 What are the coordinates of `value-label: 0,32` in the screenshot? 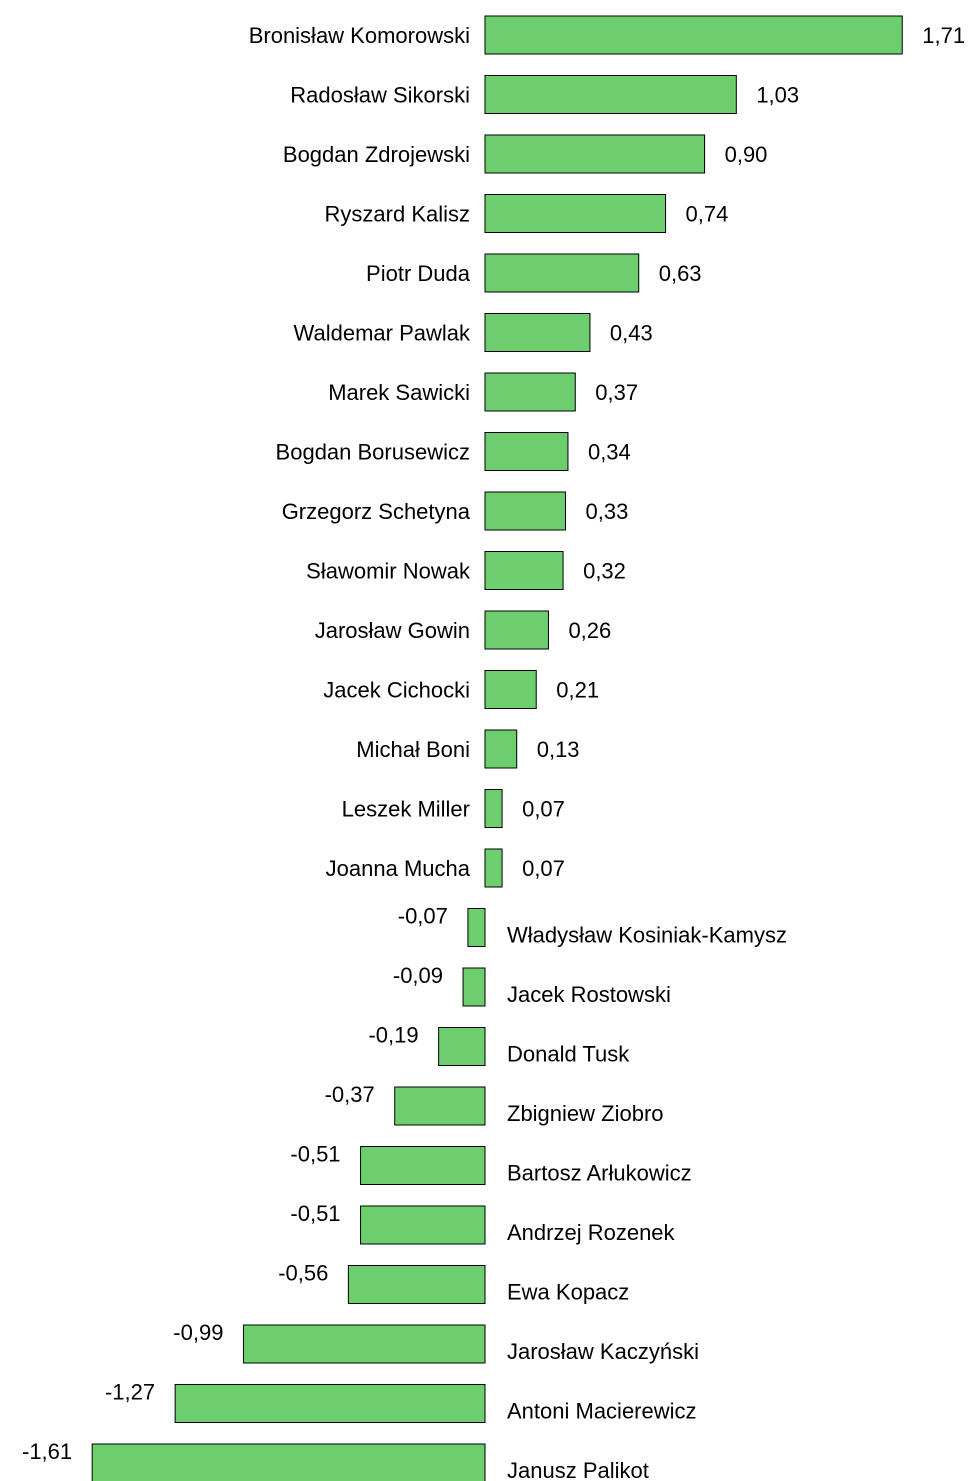 It's located at (604, 571).